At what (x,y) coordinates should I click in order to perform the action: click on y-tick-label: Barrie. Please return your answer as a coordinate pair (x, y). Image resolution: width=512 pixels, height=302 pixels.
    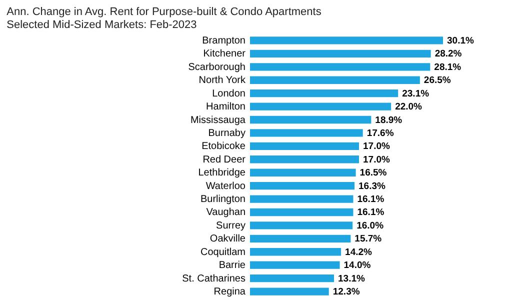
    Looking at the image, I should click on (232, 266).